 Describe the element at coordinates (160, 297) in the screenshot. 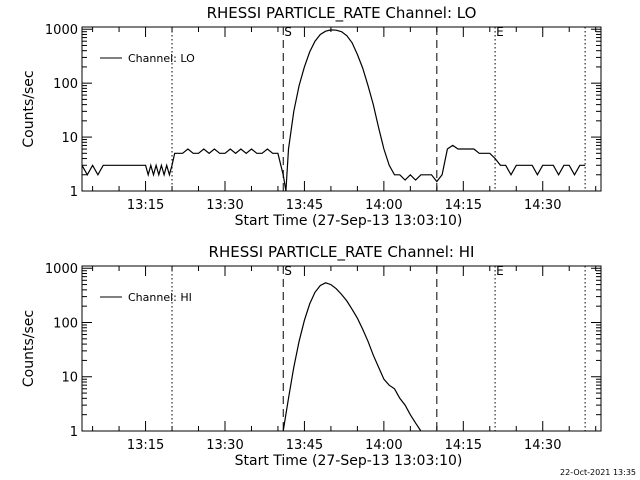

I see `legend-label: Channel: HI` at that location.